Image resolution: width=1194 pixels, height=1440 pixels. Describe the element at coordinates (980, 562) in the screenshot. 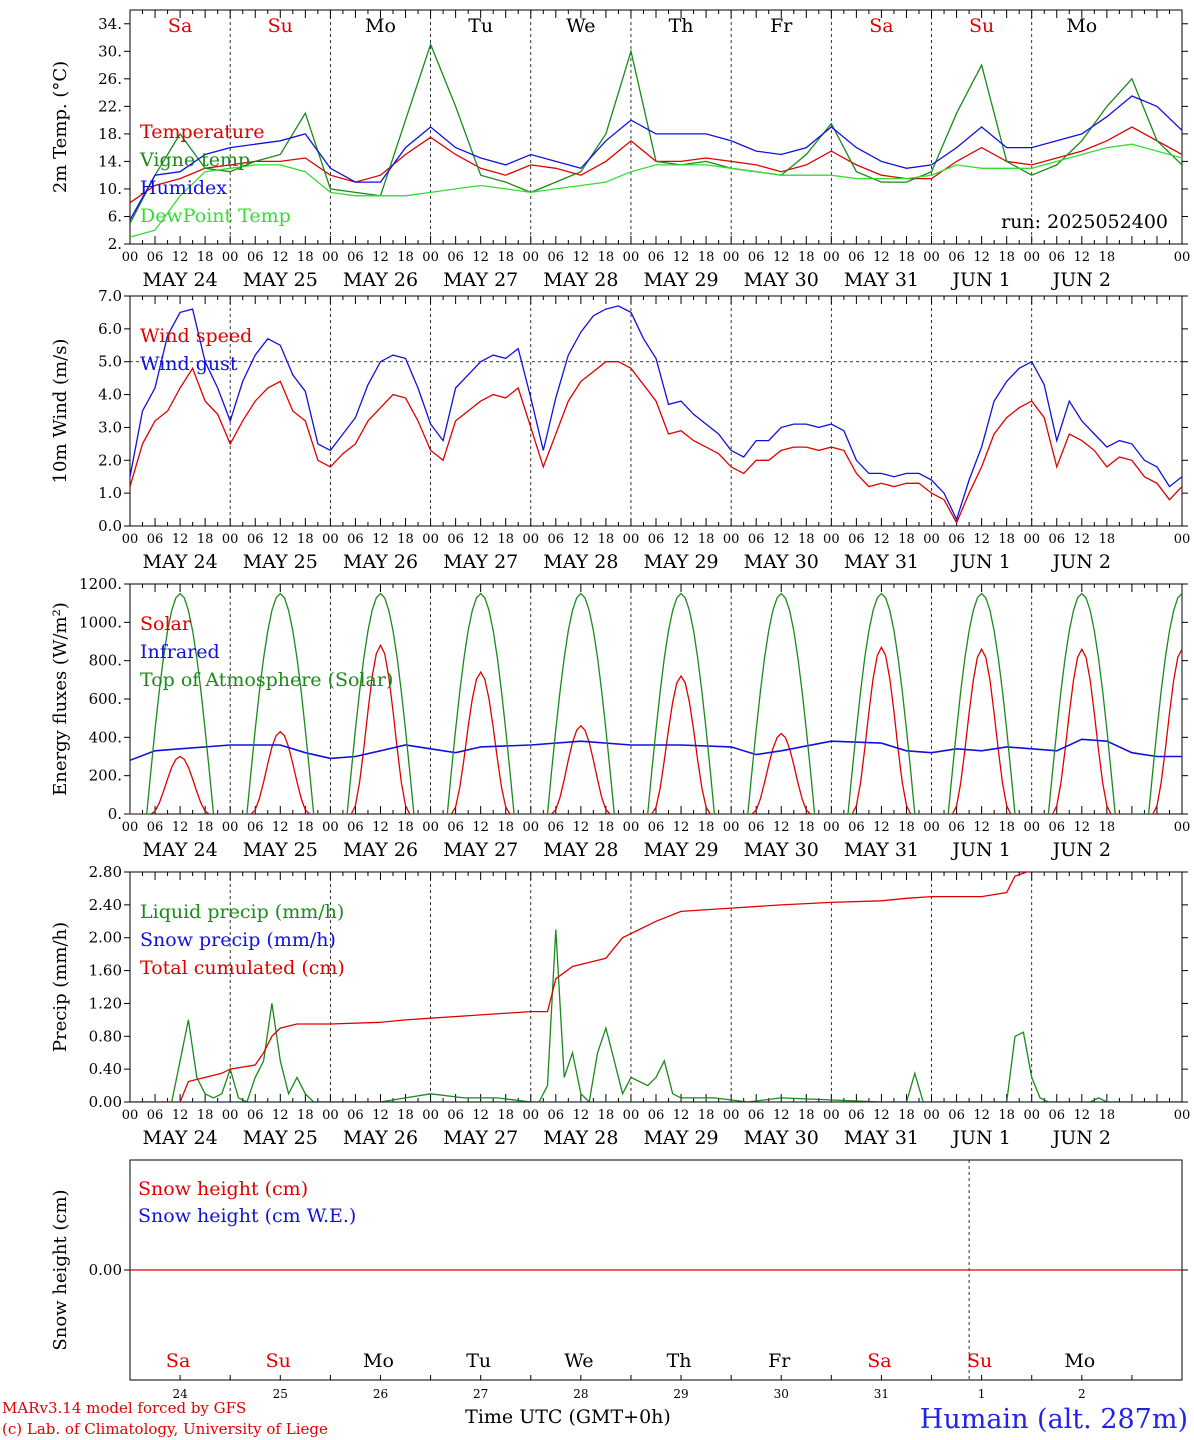

I see `x-date-label: JUN 1` at that location.